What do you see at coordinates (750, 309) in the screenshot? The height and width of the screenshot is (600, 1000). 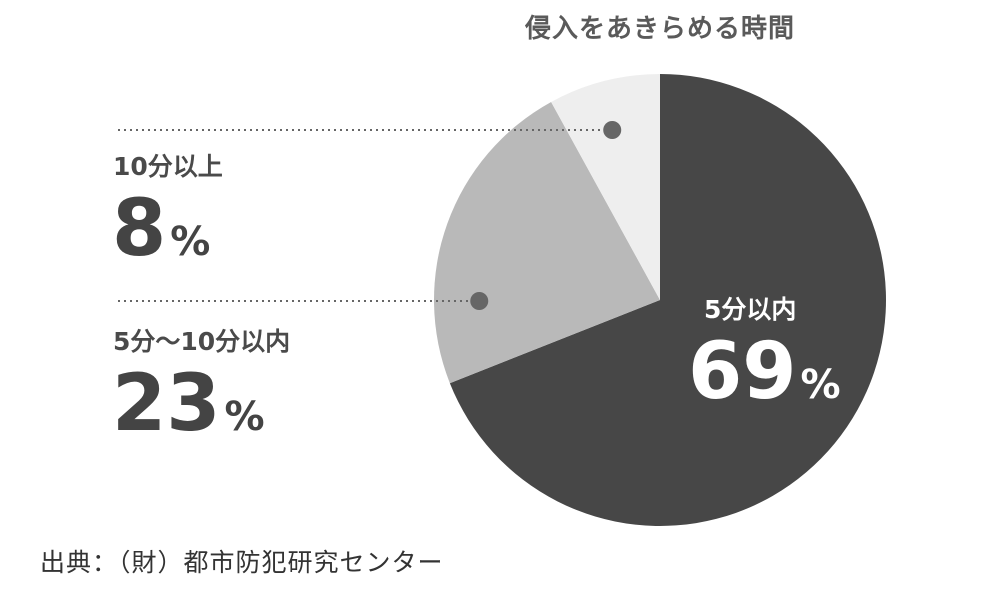 I see `slice-label-5min-within: 5分以内` at bounding box center [750, 309].